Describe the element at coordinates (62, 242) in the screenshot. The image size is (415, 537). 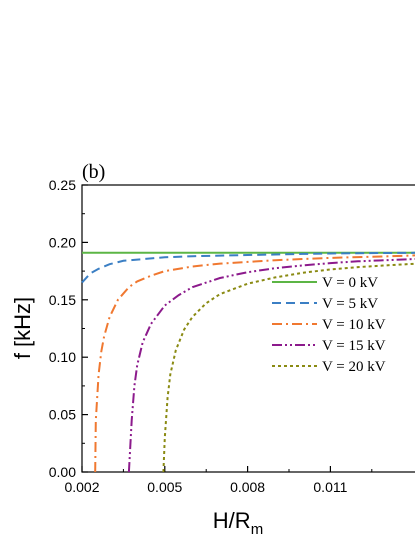
I see `y-tick-label: 0.20` at that location.